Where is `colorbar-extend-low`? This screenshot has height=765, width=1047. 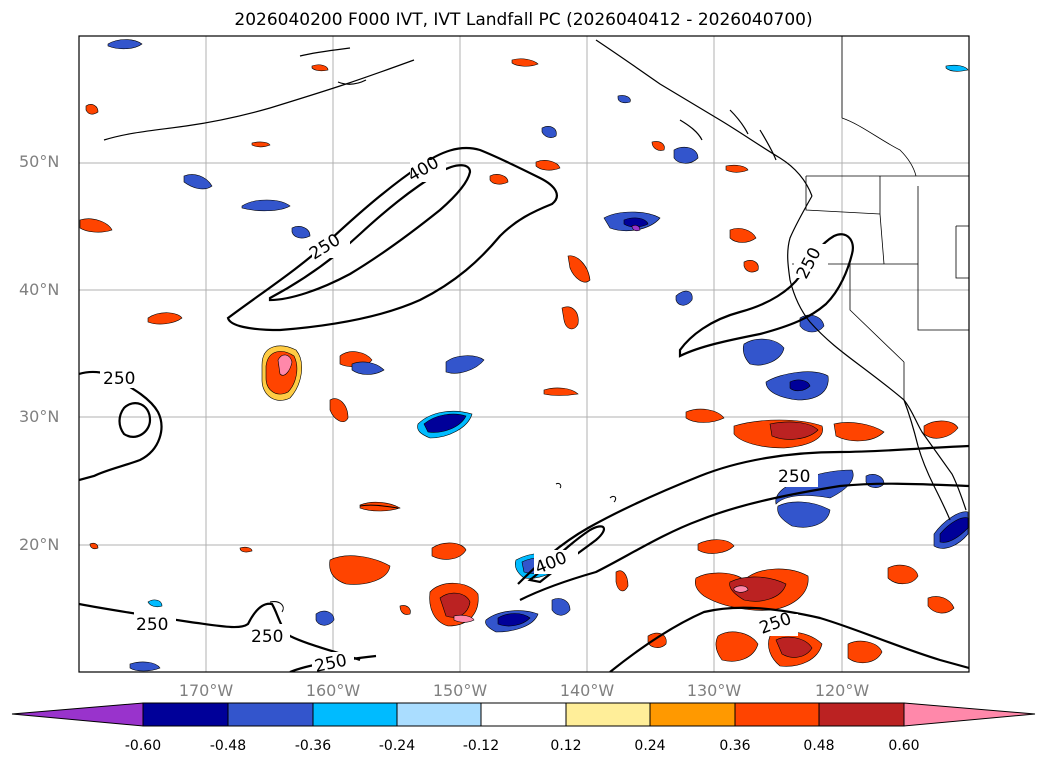
colorbar-extend-low is located at coordinates (77, 714).